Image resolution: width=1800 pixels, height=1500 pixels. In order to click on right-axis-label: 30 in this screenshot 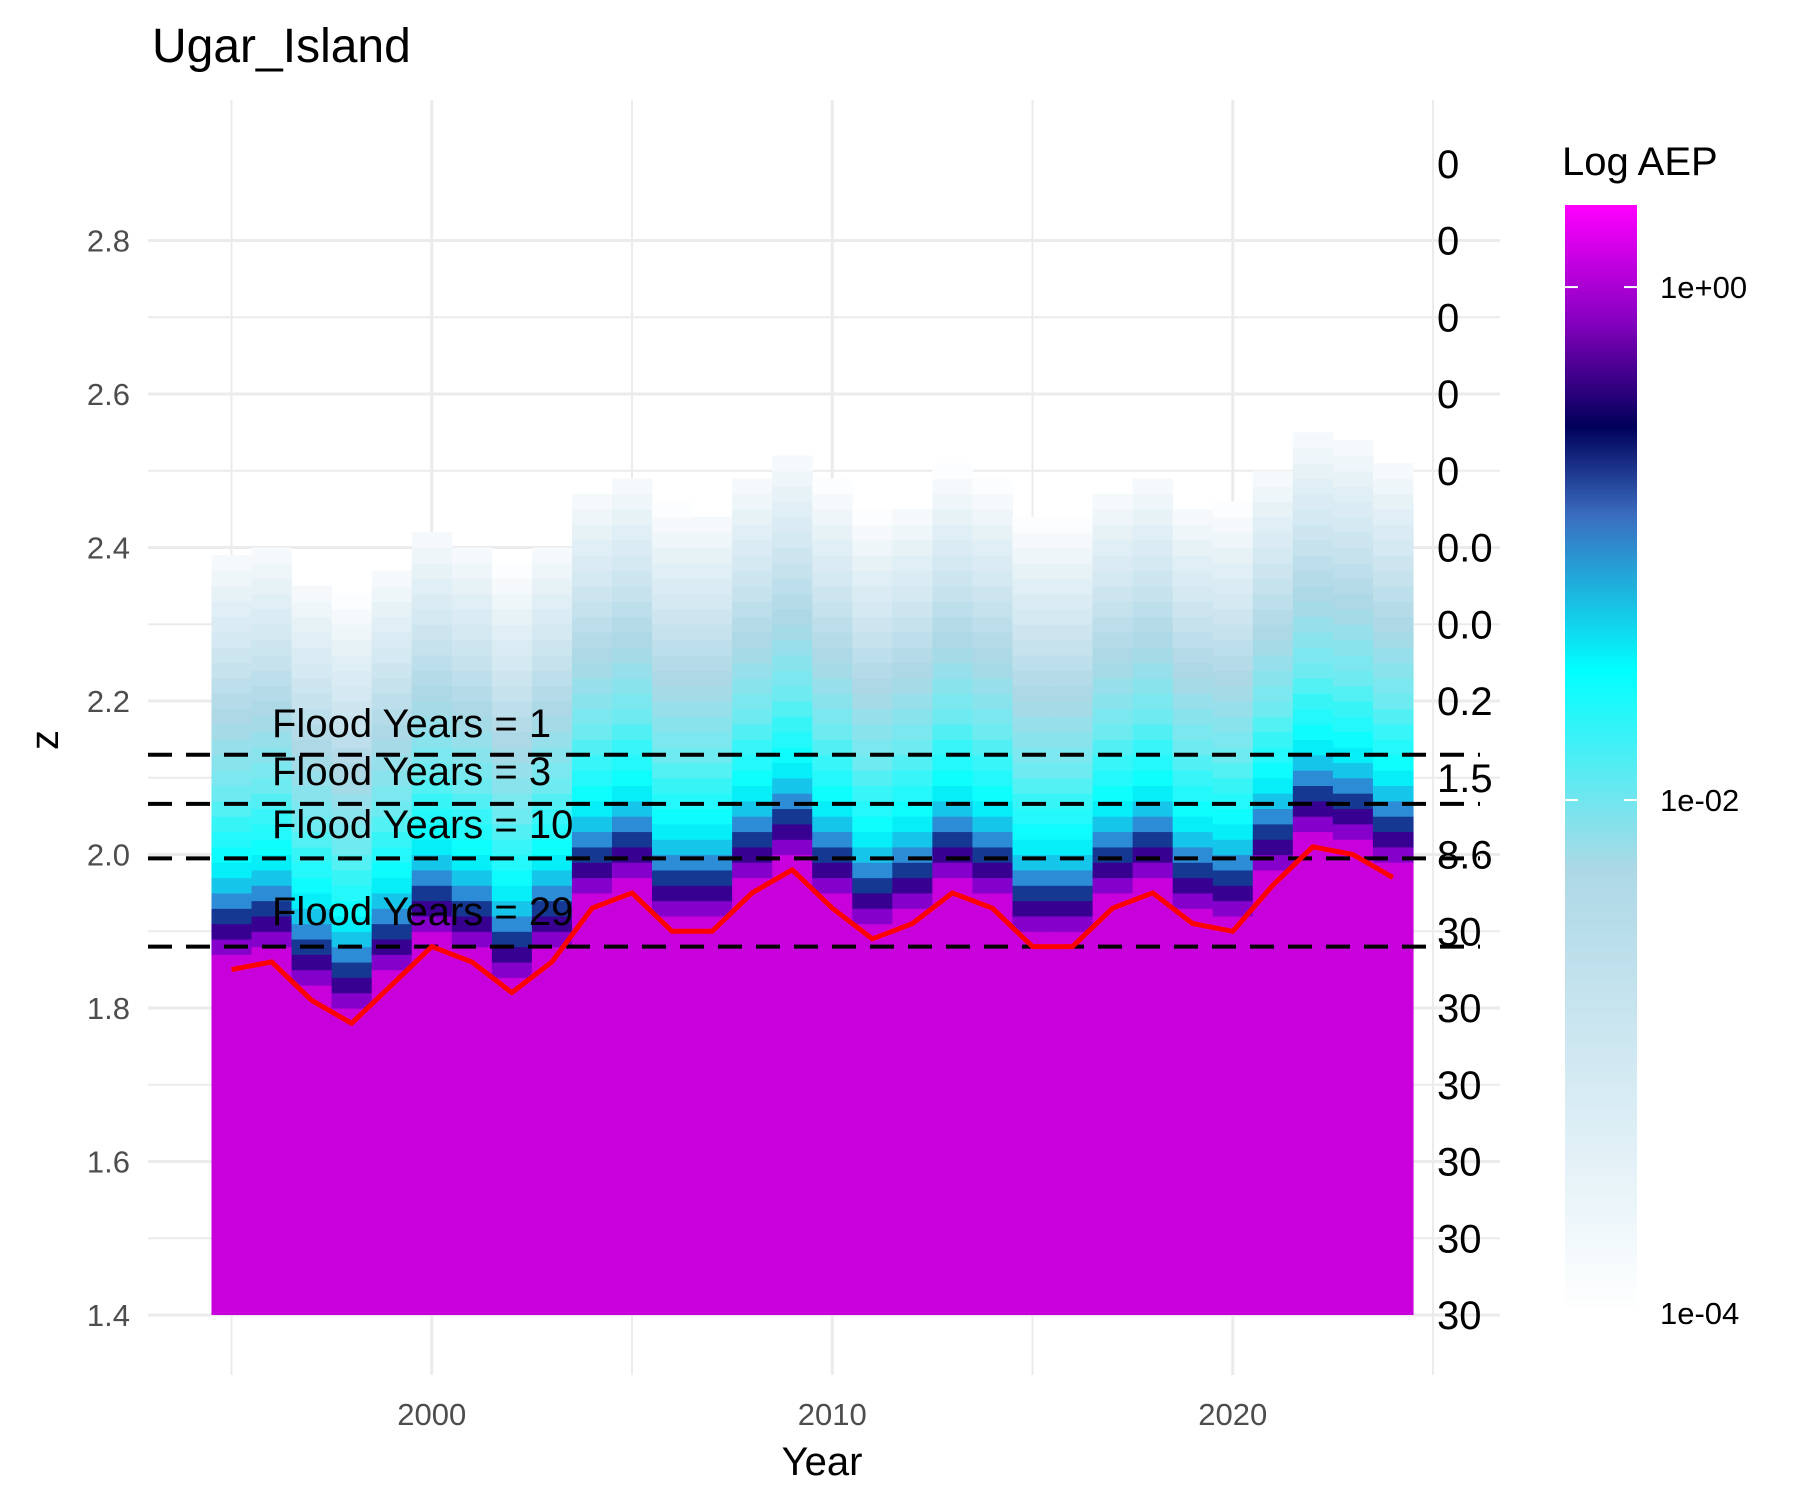, I will do `click(1459, 1163)`.